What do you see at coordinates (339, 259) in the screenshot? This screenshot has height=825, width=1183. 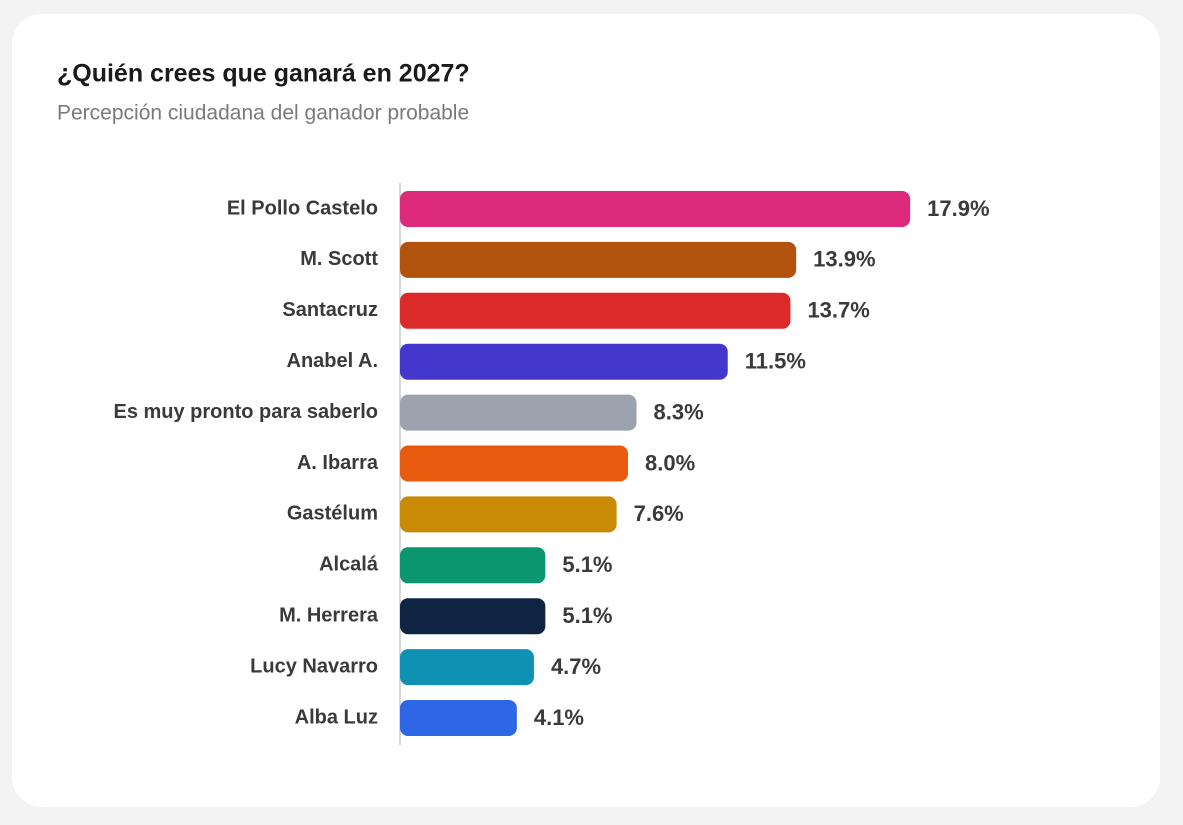 I see `category-label: M. Scott` at bounding box center [339, 259].